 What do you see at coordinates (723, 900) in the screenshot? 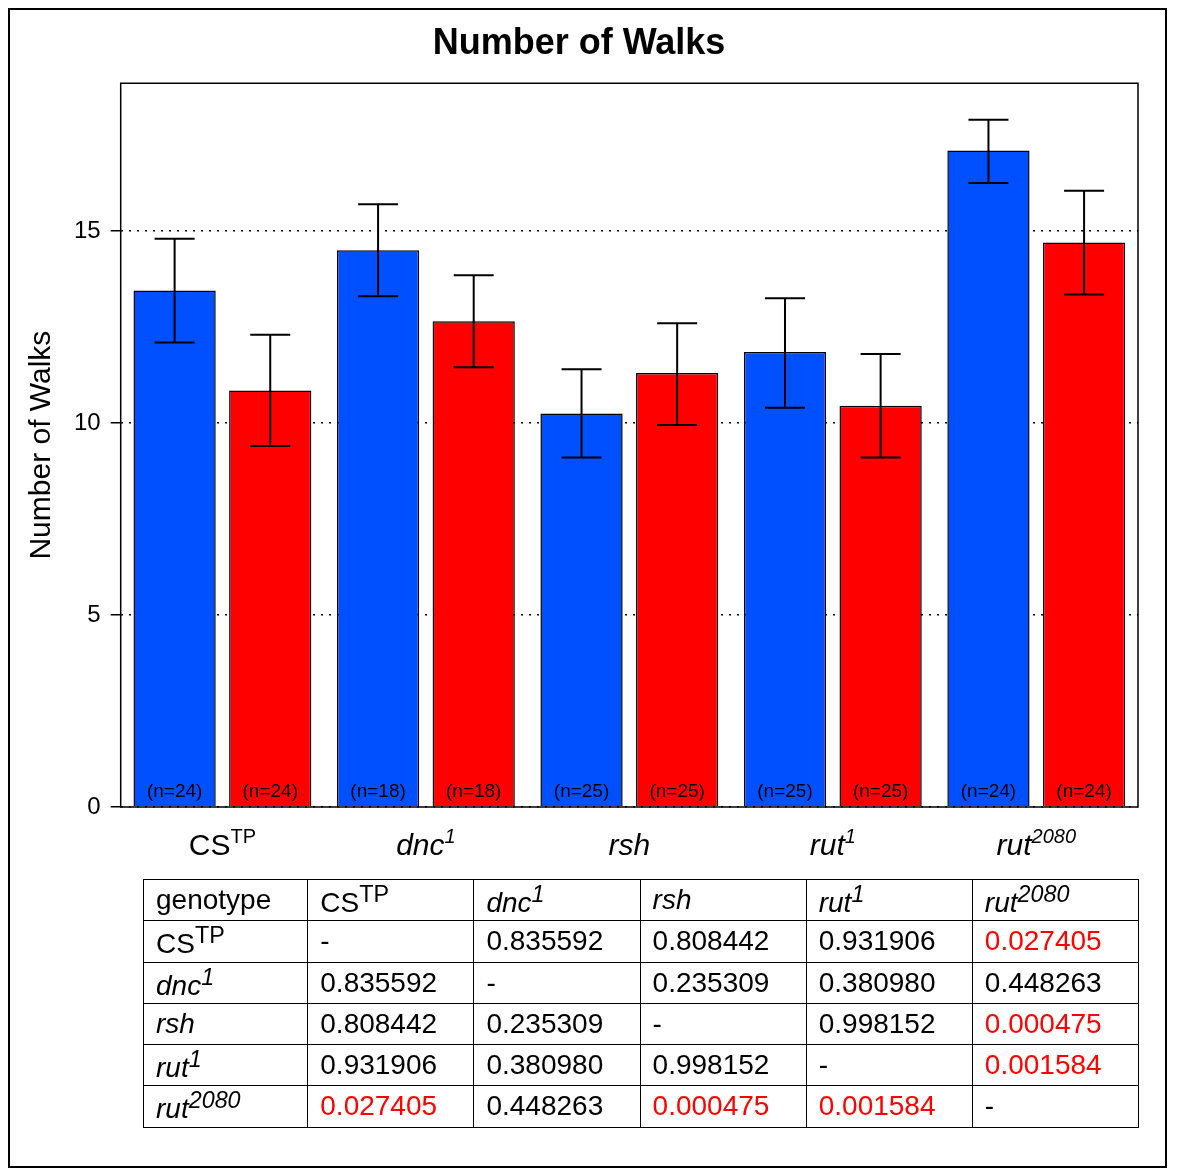
I see `category-label: rsh` at bounding box center [723, 900].